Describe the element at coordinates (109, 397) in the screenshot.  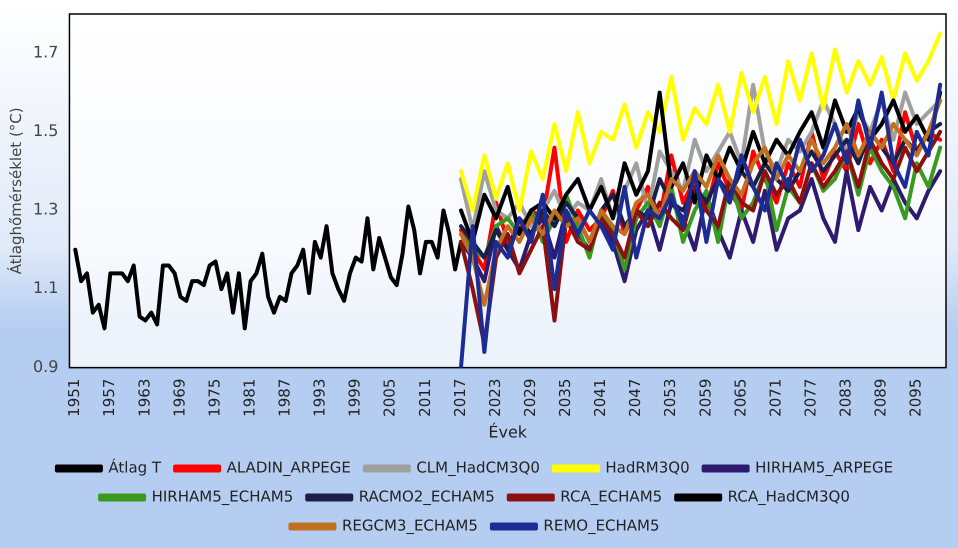
I see `x-tick-label: 1957` at that location.